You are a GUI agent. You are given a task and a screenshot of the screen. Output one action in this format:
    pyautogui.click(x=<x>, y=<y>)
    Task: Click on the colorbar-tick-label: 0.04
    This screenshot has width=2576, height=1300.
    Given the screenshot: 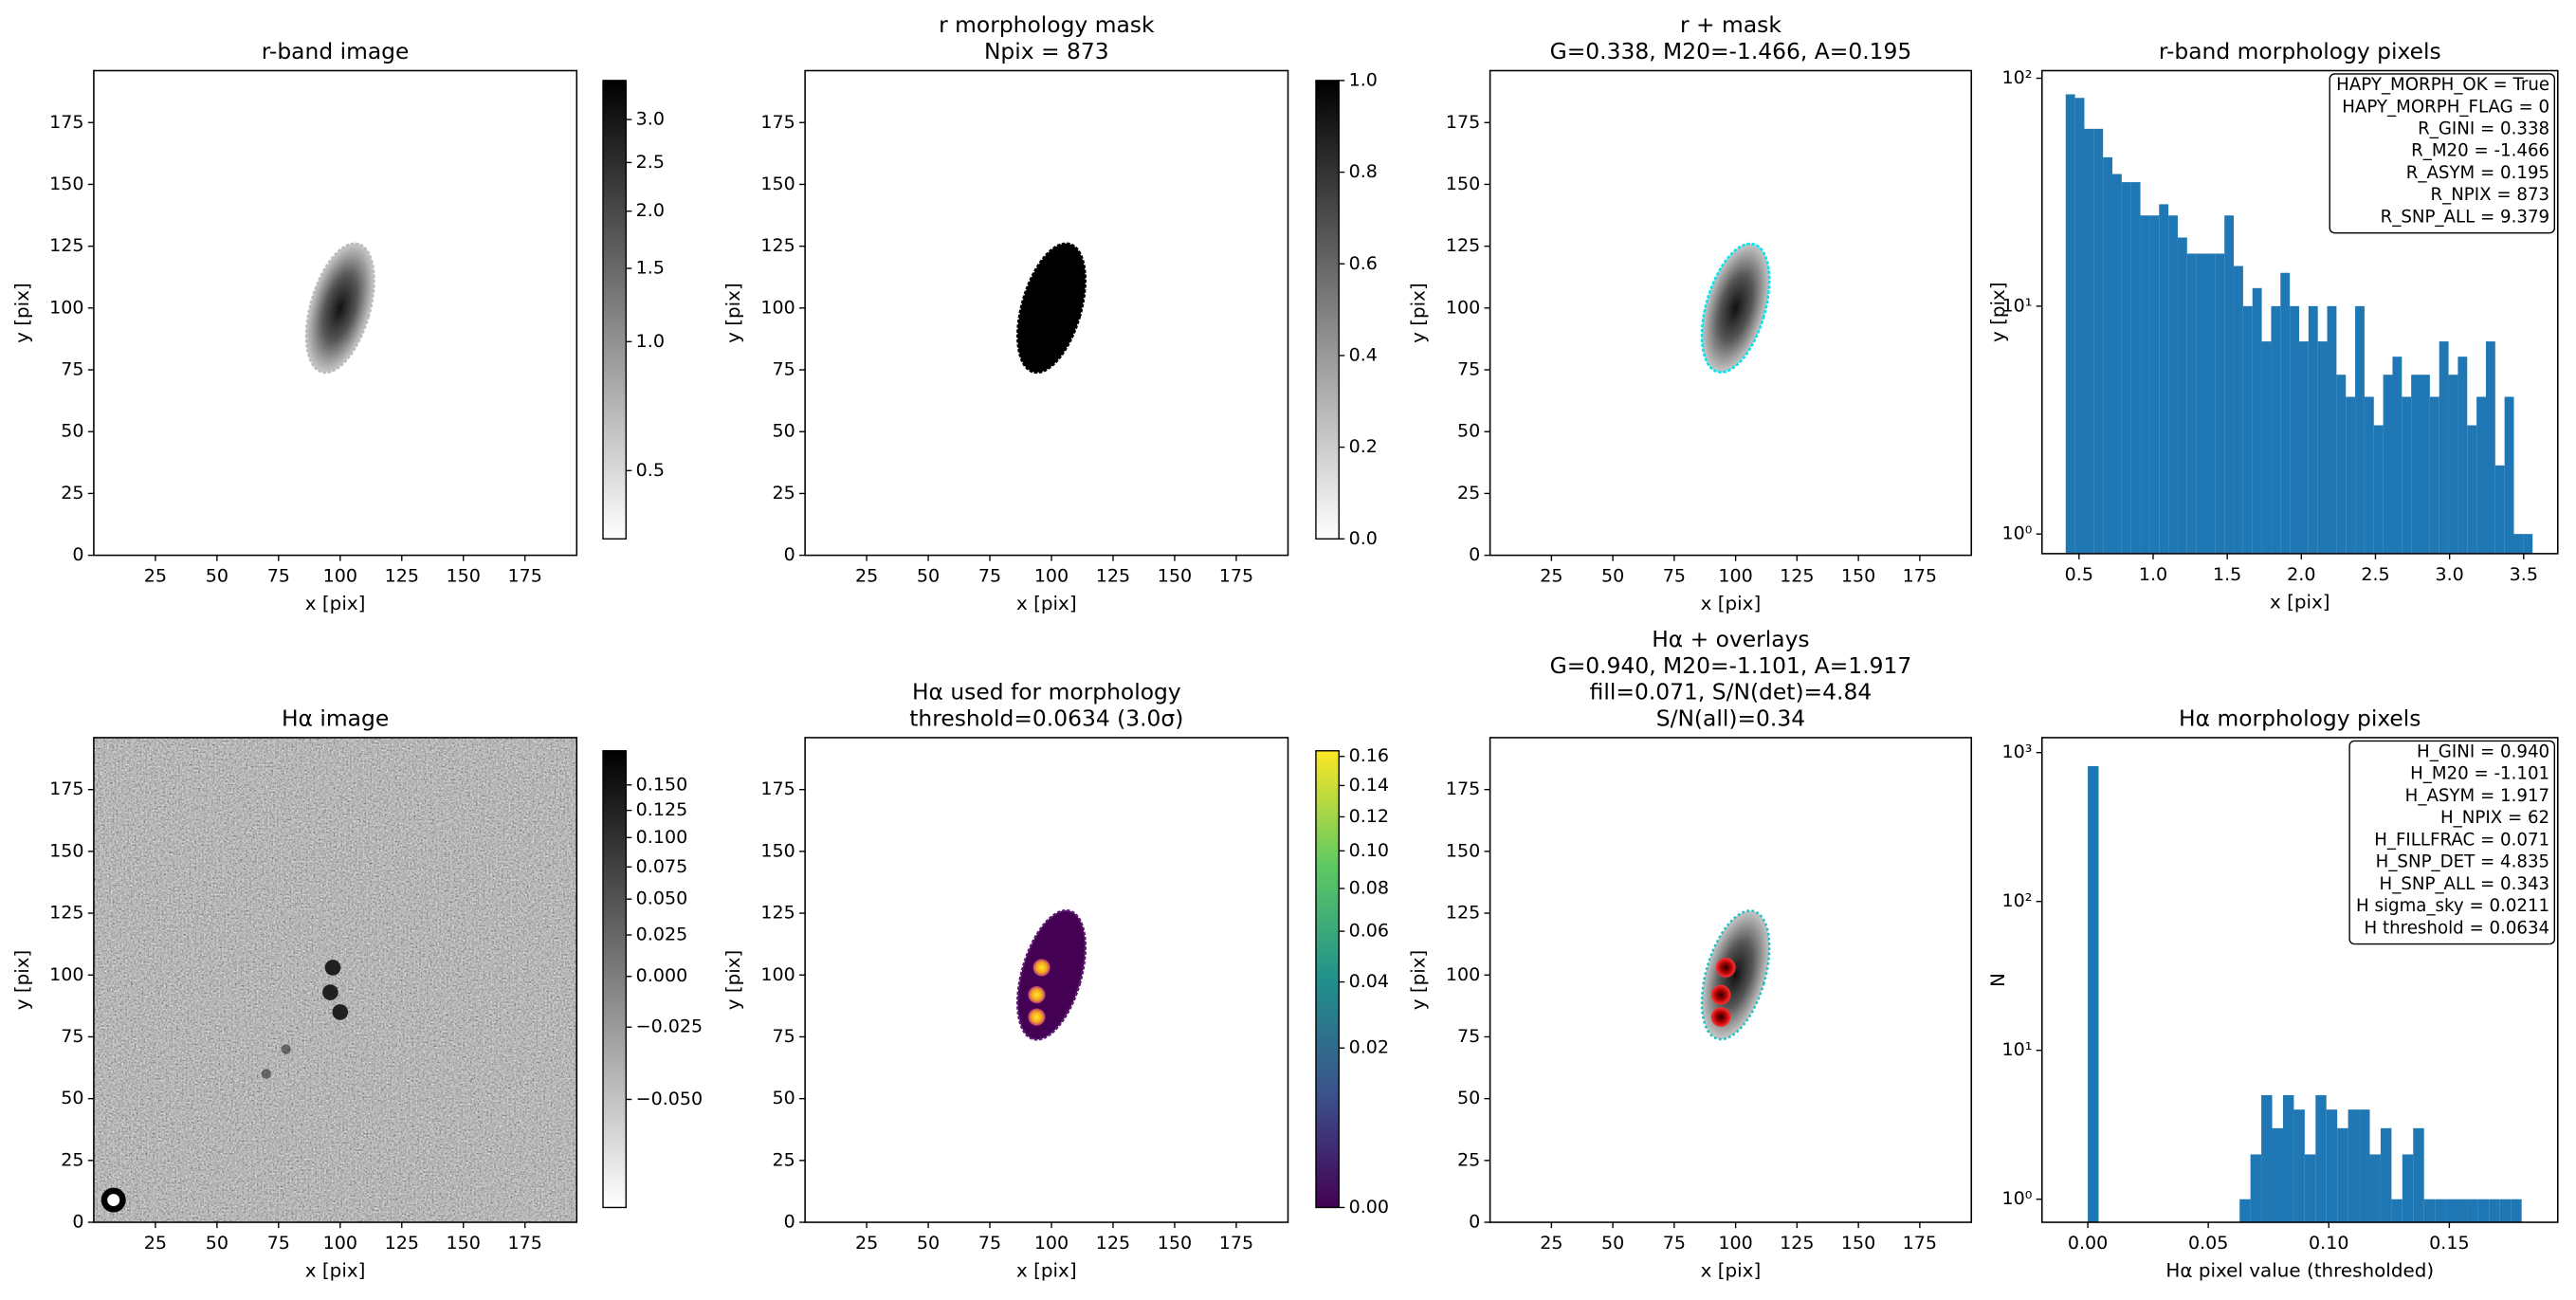 What is the action you would take?
    pyautogui.click(x=1369, y=981)
    